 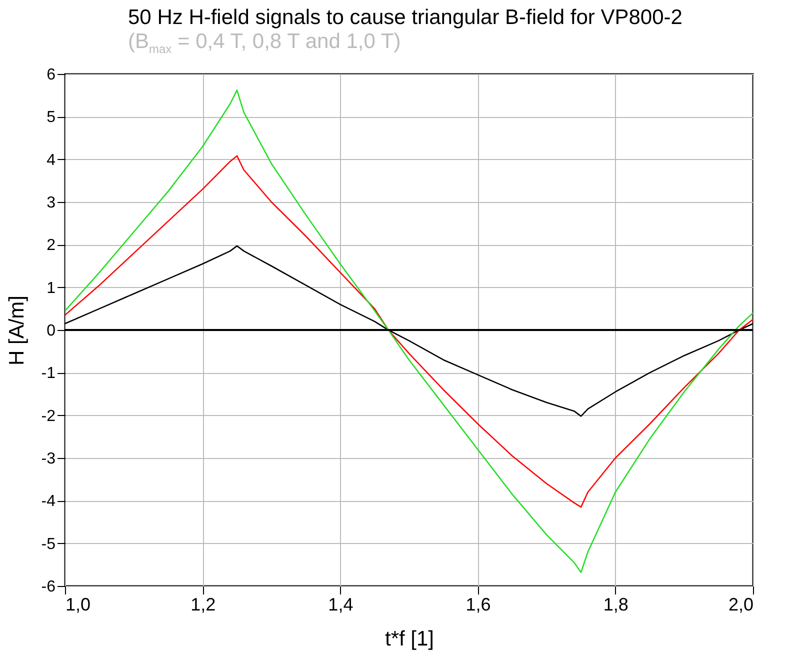 What do you see at coordinates (48, 459) in the screenshot?
I see `y-tick-label: -3` at bounding box center [48, 459].